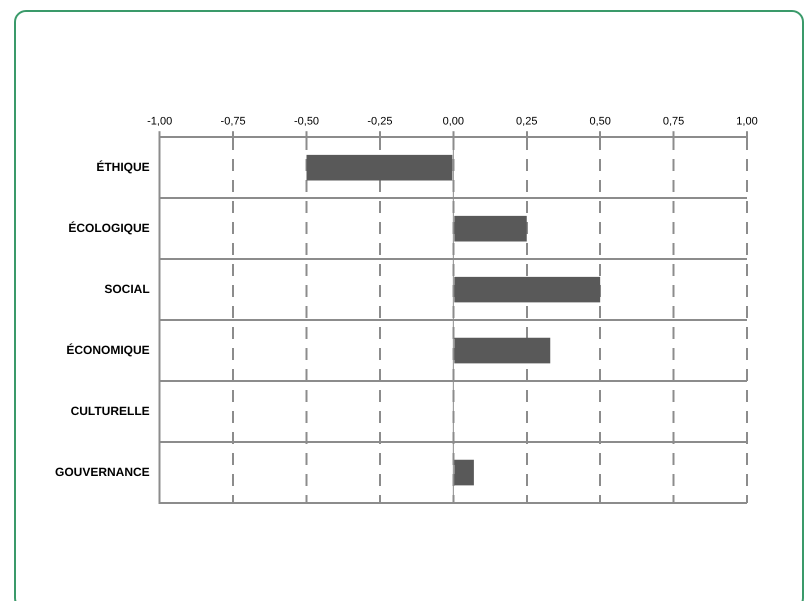 This screenshot has width=809, height=601. What do you see at coordinates (527, 122) in the screenshot?
I see `x-tick-label: 0,25` at bounding box center [527, 122].